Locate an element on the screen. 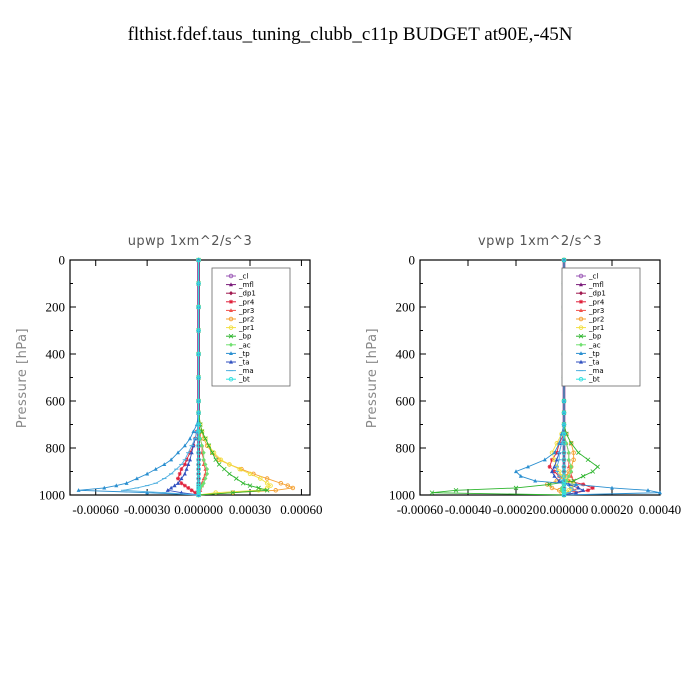 The height and width of the screenshot is (700, 700). x-tick-label: 0.00060 is located at coordinates (301, 509).